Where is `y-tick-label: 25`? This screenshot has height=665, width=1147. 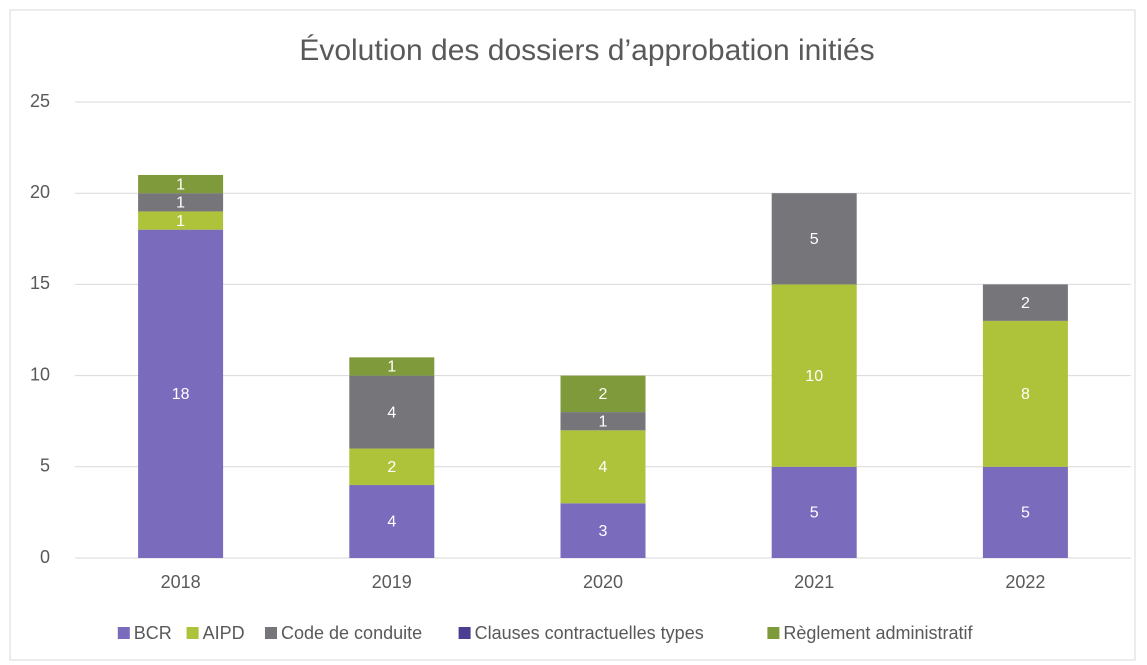
y-tick-label: 25 is located at coordinates (40, 101).